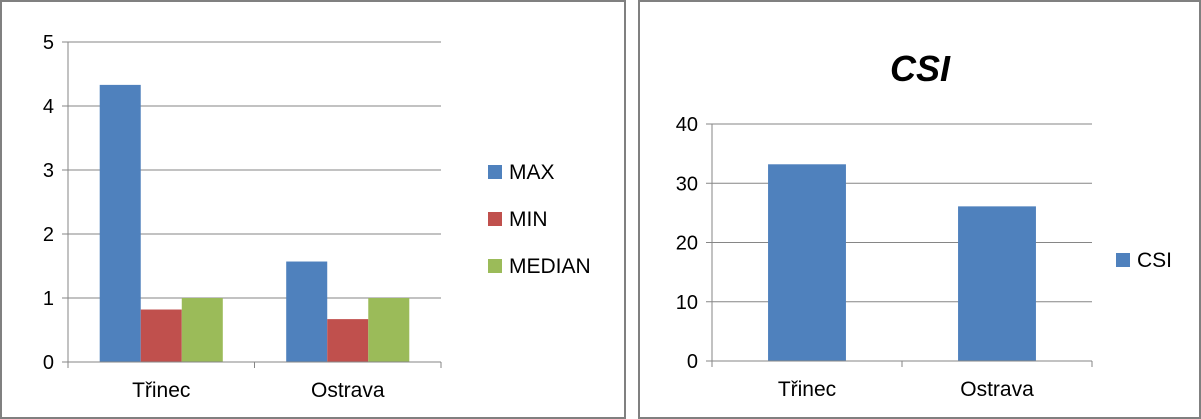 This screenshot has width=1201, height=419. Describe the element at coordinates (495, 219) in the screenshot. I see `legend-swatch-min` at that location.